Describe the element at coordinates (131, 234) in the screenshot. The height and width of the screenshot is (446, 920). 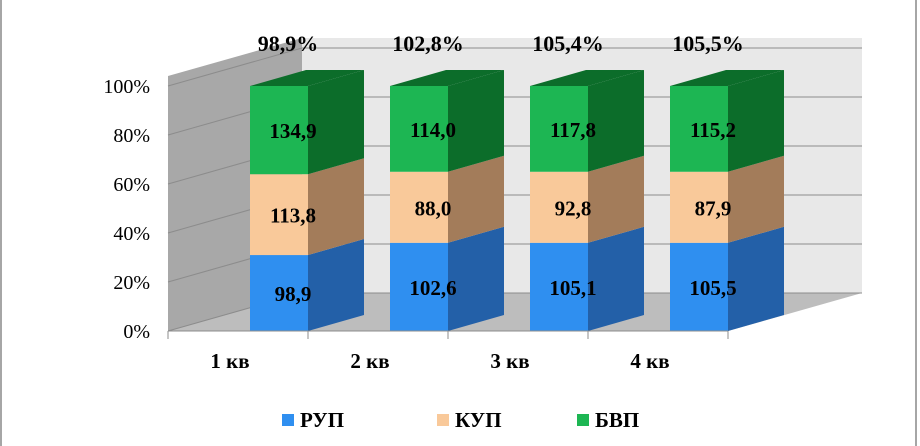
I see `y-tick-label: 40%` at that location.